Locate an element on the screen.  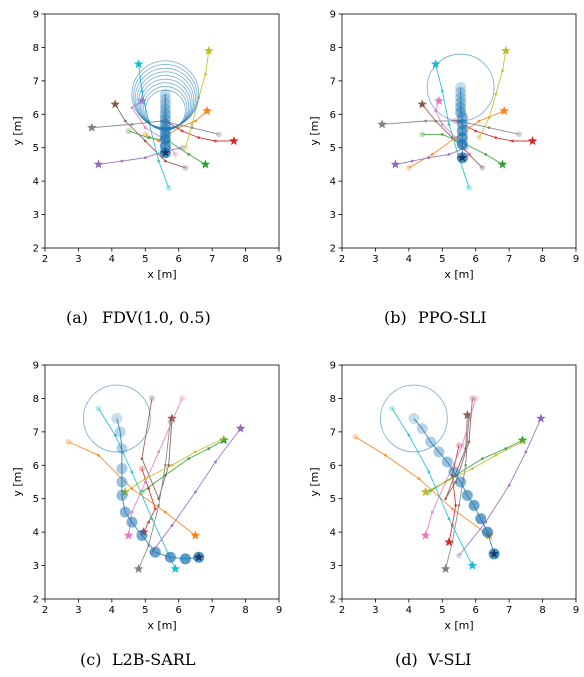
caption-tag: (d) is located at coordinates (406, 659).